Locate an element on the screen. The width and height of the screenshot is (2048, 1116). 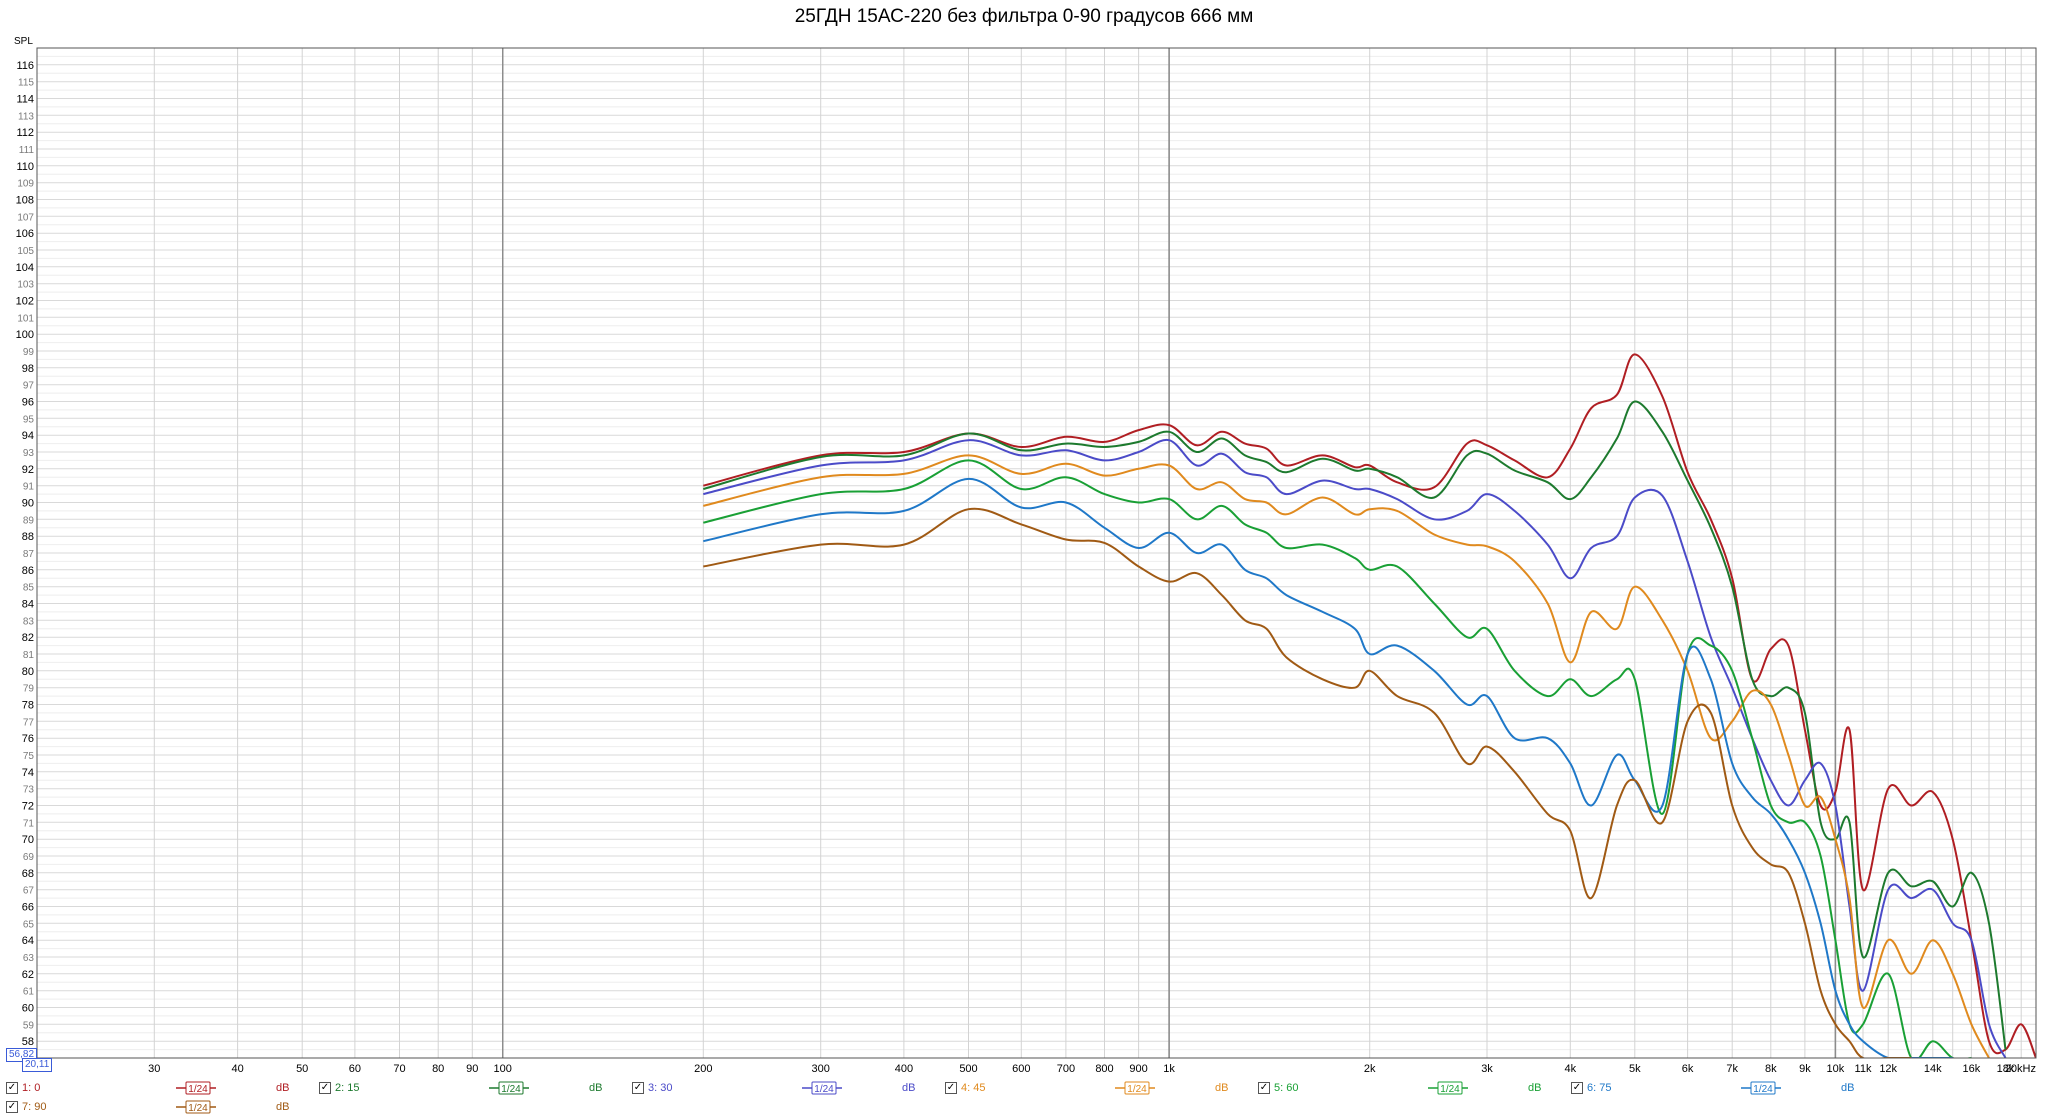
y-tick-label: 68 is located at coordinates (28, 874).